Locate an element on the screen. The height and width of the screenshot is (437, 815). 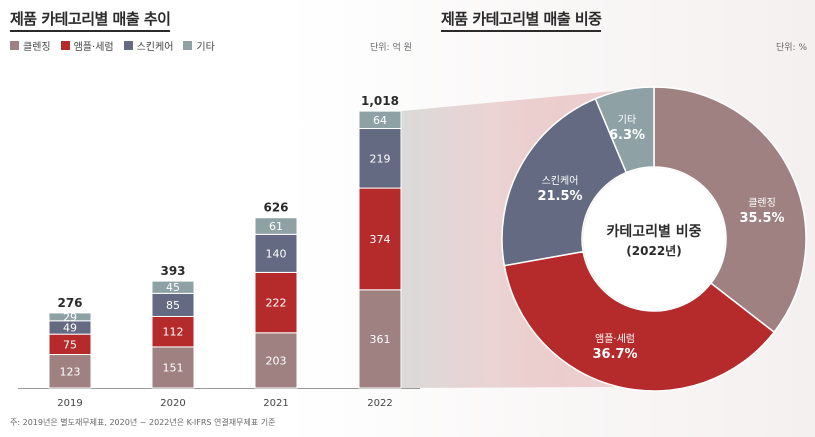
donut-slice-name: 앰플·세럼 is located at coordinates (615, 338).